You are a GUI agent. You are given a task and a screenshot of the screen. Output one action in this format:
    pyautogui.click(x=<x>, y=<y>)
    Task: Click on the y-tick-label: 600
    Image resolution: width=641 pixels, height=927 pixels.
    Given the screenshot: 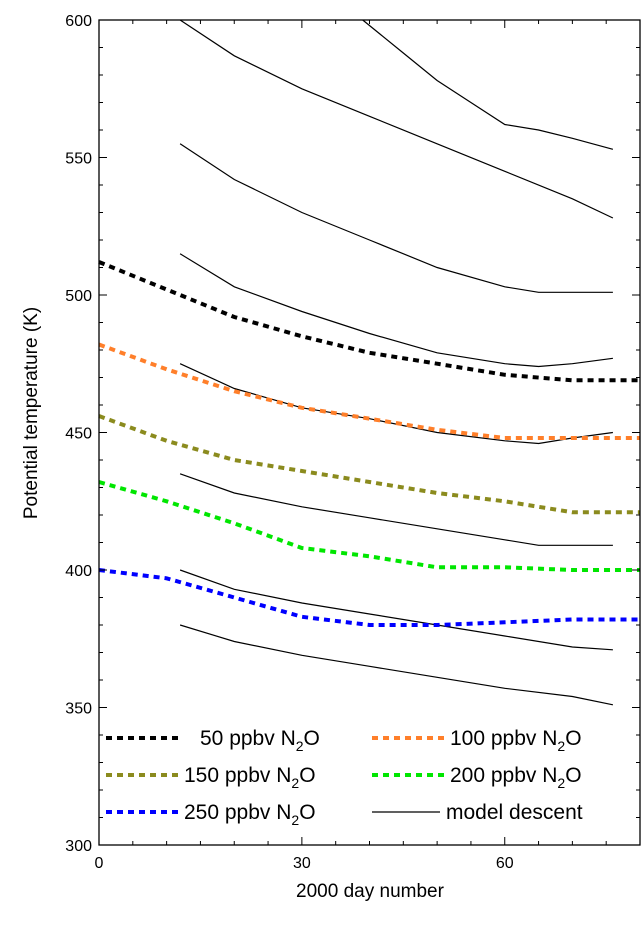 What is the action you would take?
    pyautogui.click(x=78, y=21)
    